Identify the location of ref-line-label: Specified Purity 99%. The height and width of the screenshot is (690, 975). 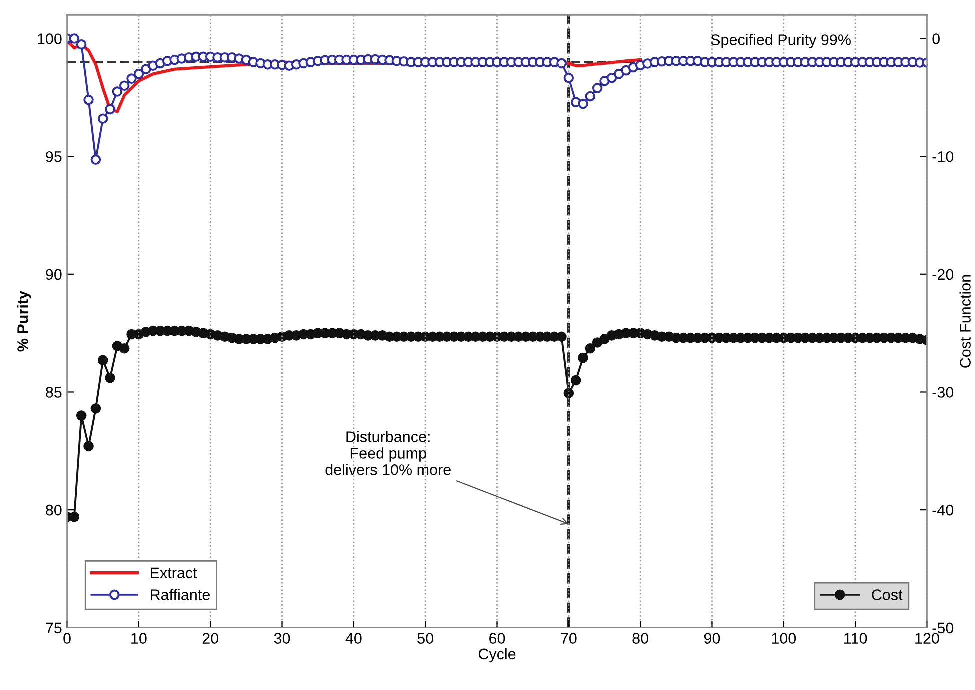
(781, 41).